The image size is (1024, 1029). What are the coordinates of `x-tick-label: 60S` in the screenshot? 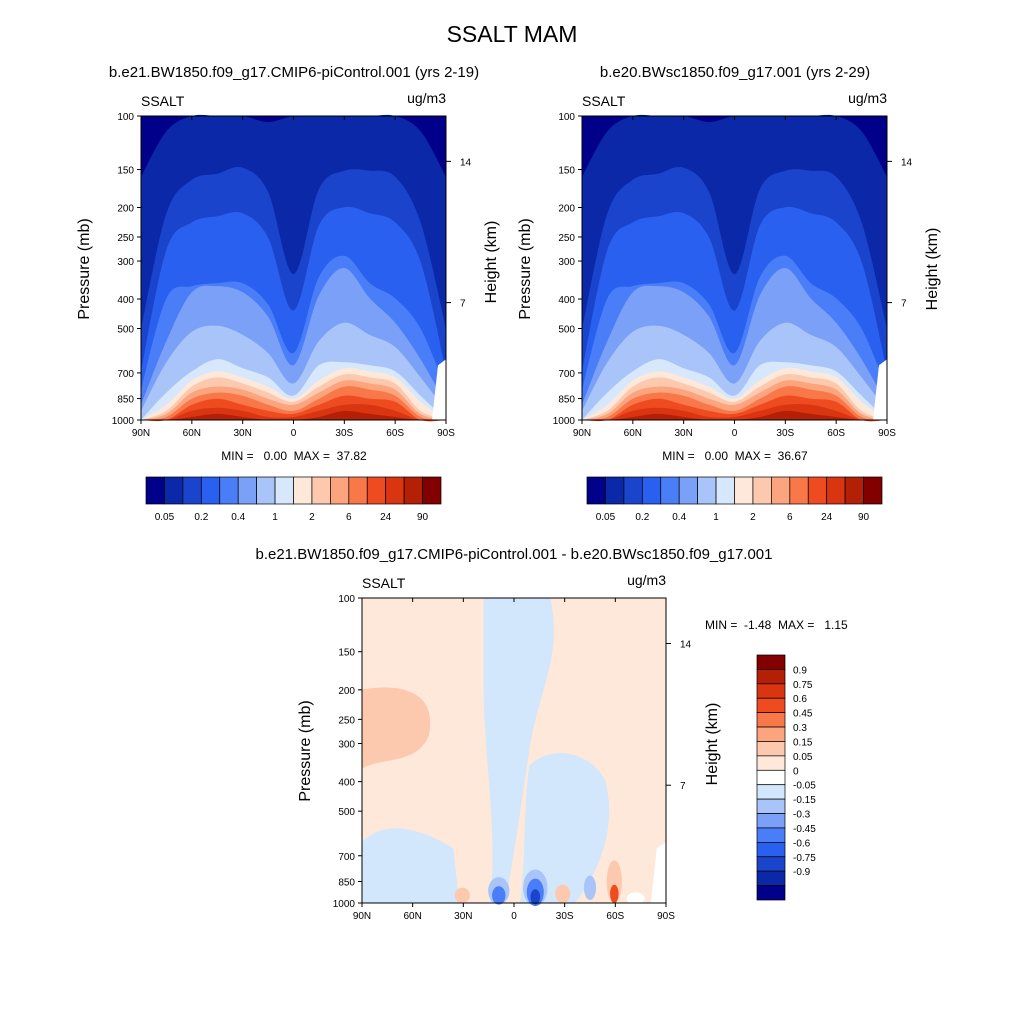 It's located at (615, 916).